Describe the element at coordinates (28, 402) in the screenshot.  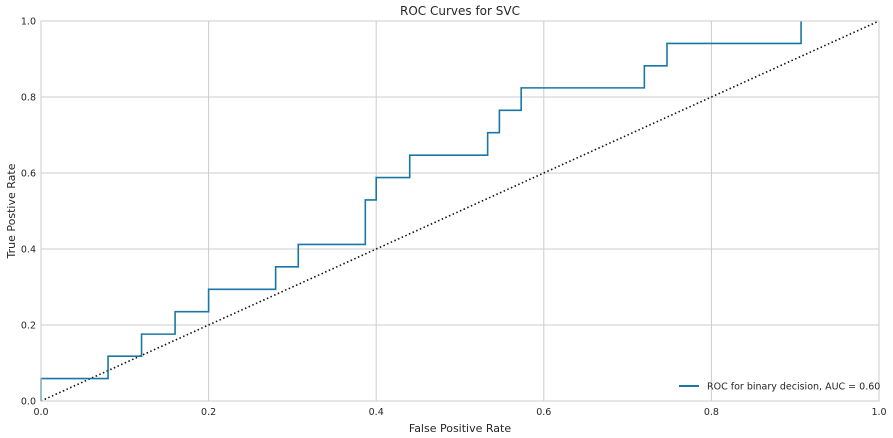
I see `y-tick-label: 0.0` at that location.